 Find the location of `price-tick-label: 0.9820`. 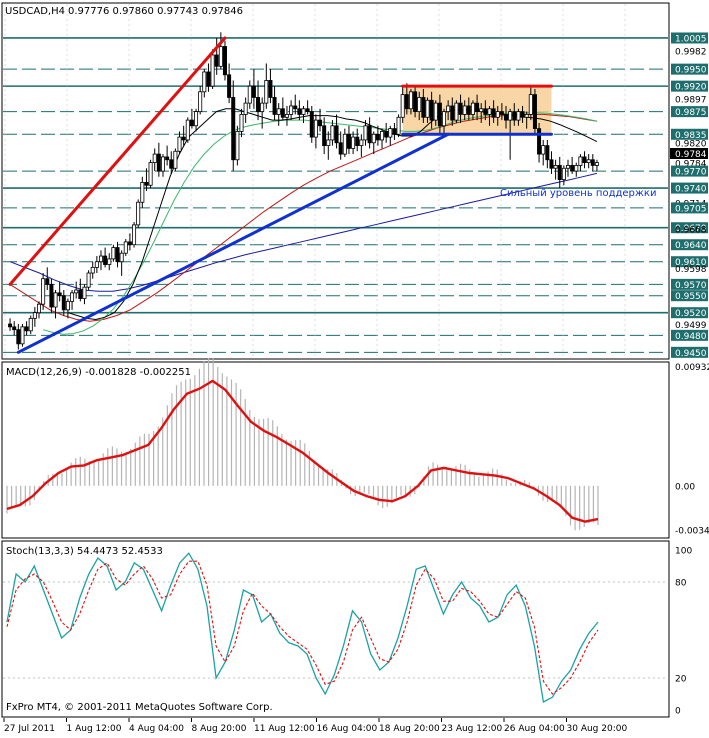

price-tick-label: 0.9820 is located at coordinates (691, 144).